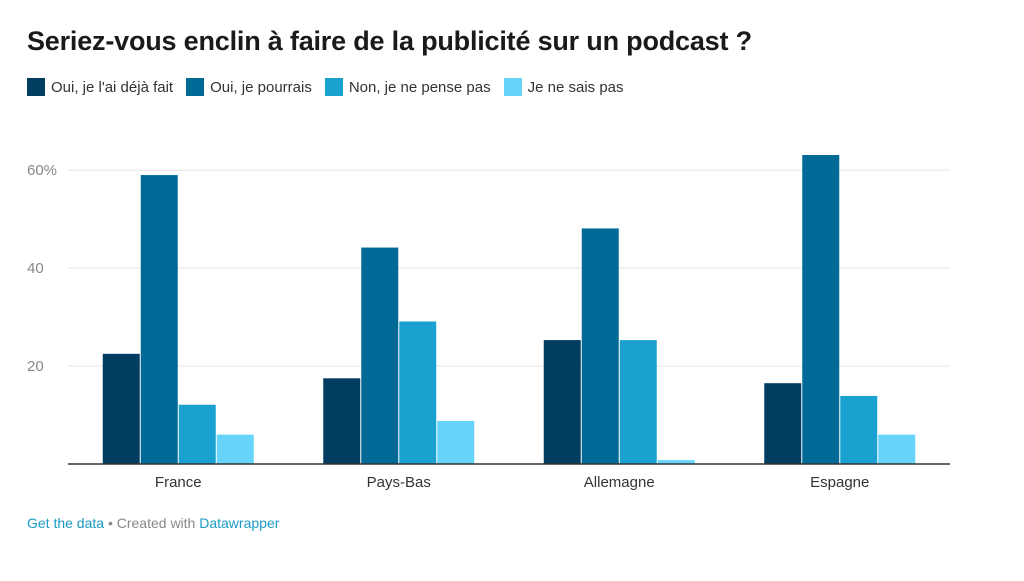 The width and height of the screenshot is (1024, 581). Describe the element at coordinates (197, 434) in the screenshot. I see `bar-france-non-je-ne-pense-pas` at that location.